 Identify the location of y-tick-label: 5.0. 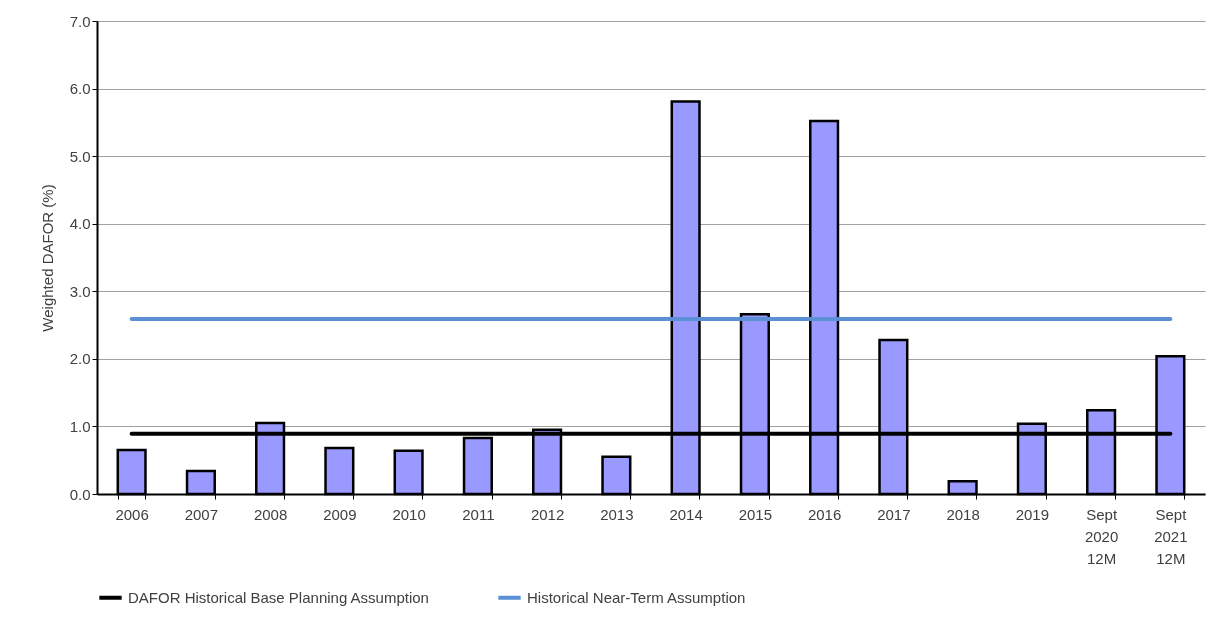
(80, 156).